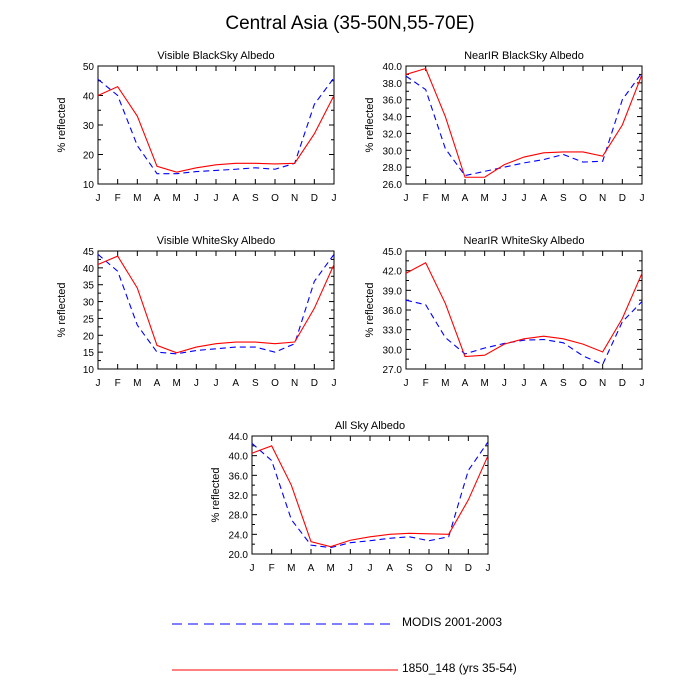  I want to click on y-tick-label: 15, so click(89, 353).